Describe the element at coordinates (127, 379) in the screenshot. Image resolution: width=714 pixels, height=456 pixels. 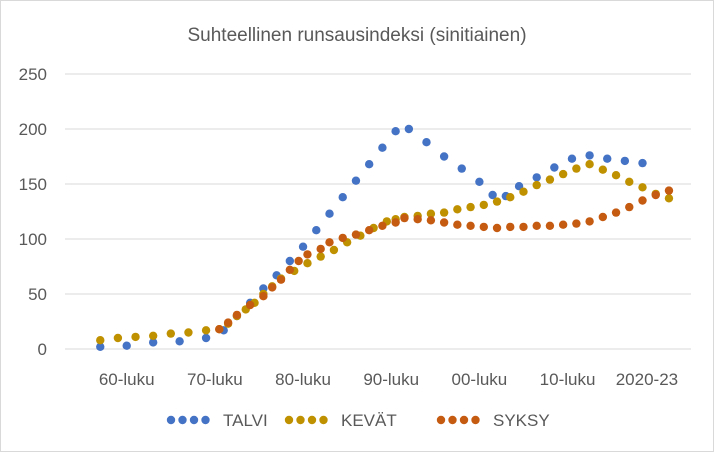
I see `x-tick-label: 60-luku` at that location.